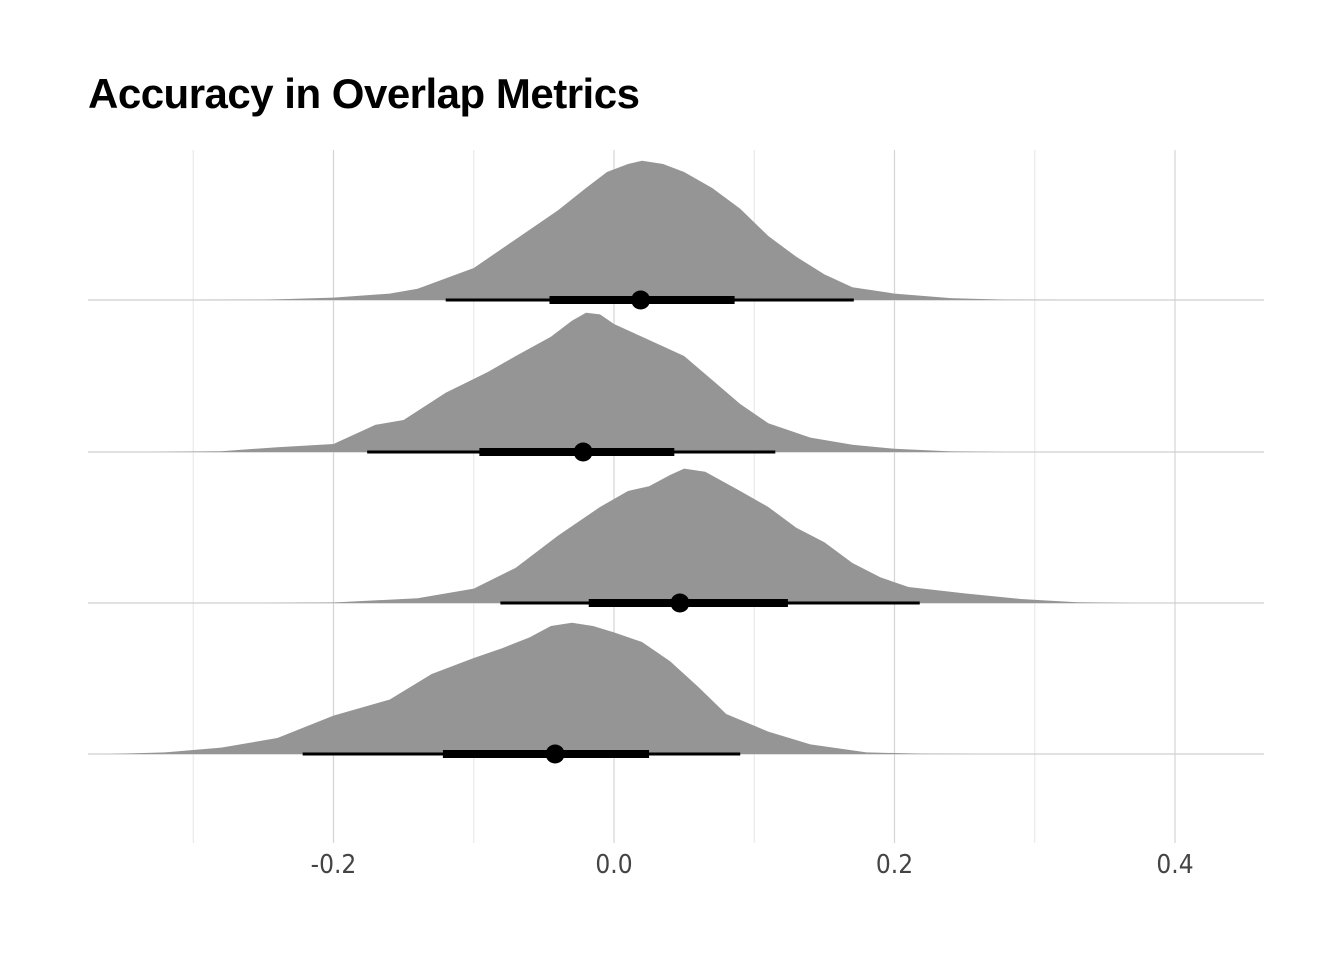 This screenshot has width=1344, height=960. Describe the element at coordinates (613, 865) in the screenshot. I see `x-tick-label-1: 0.0` at that location.